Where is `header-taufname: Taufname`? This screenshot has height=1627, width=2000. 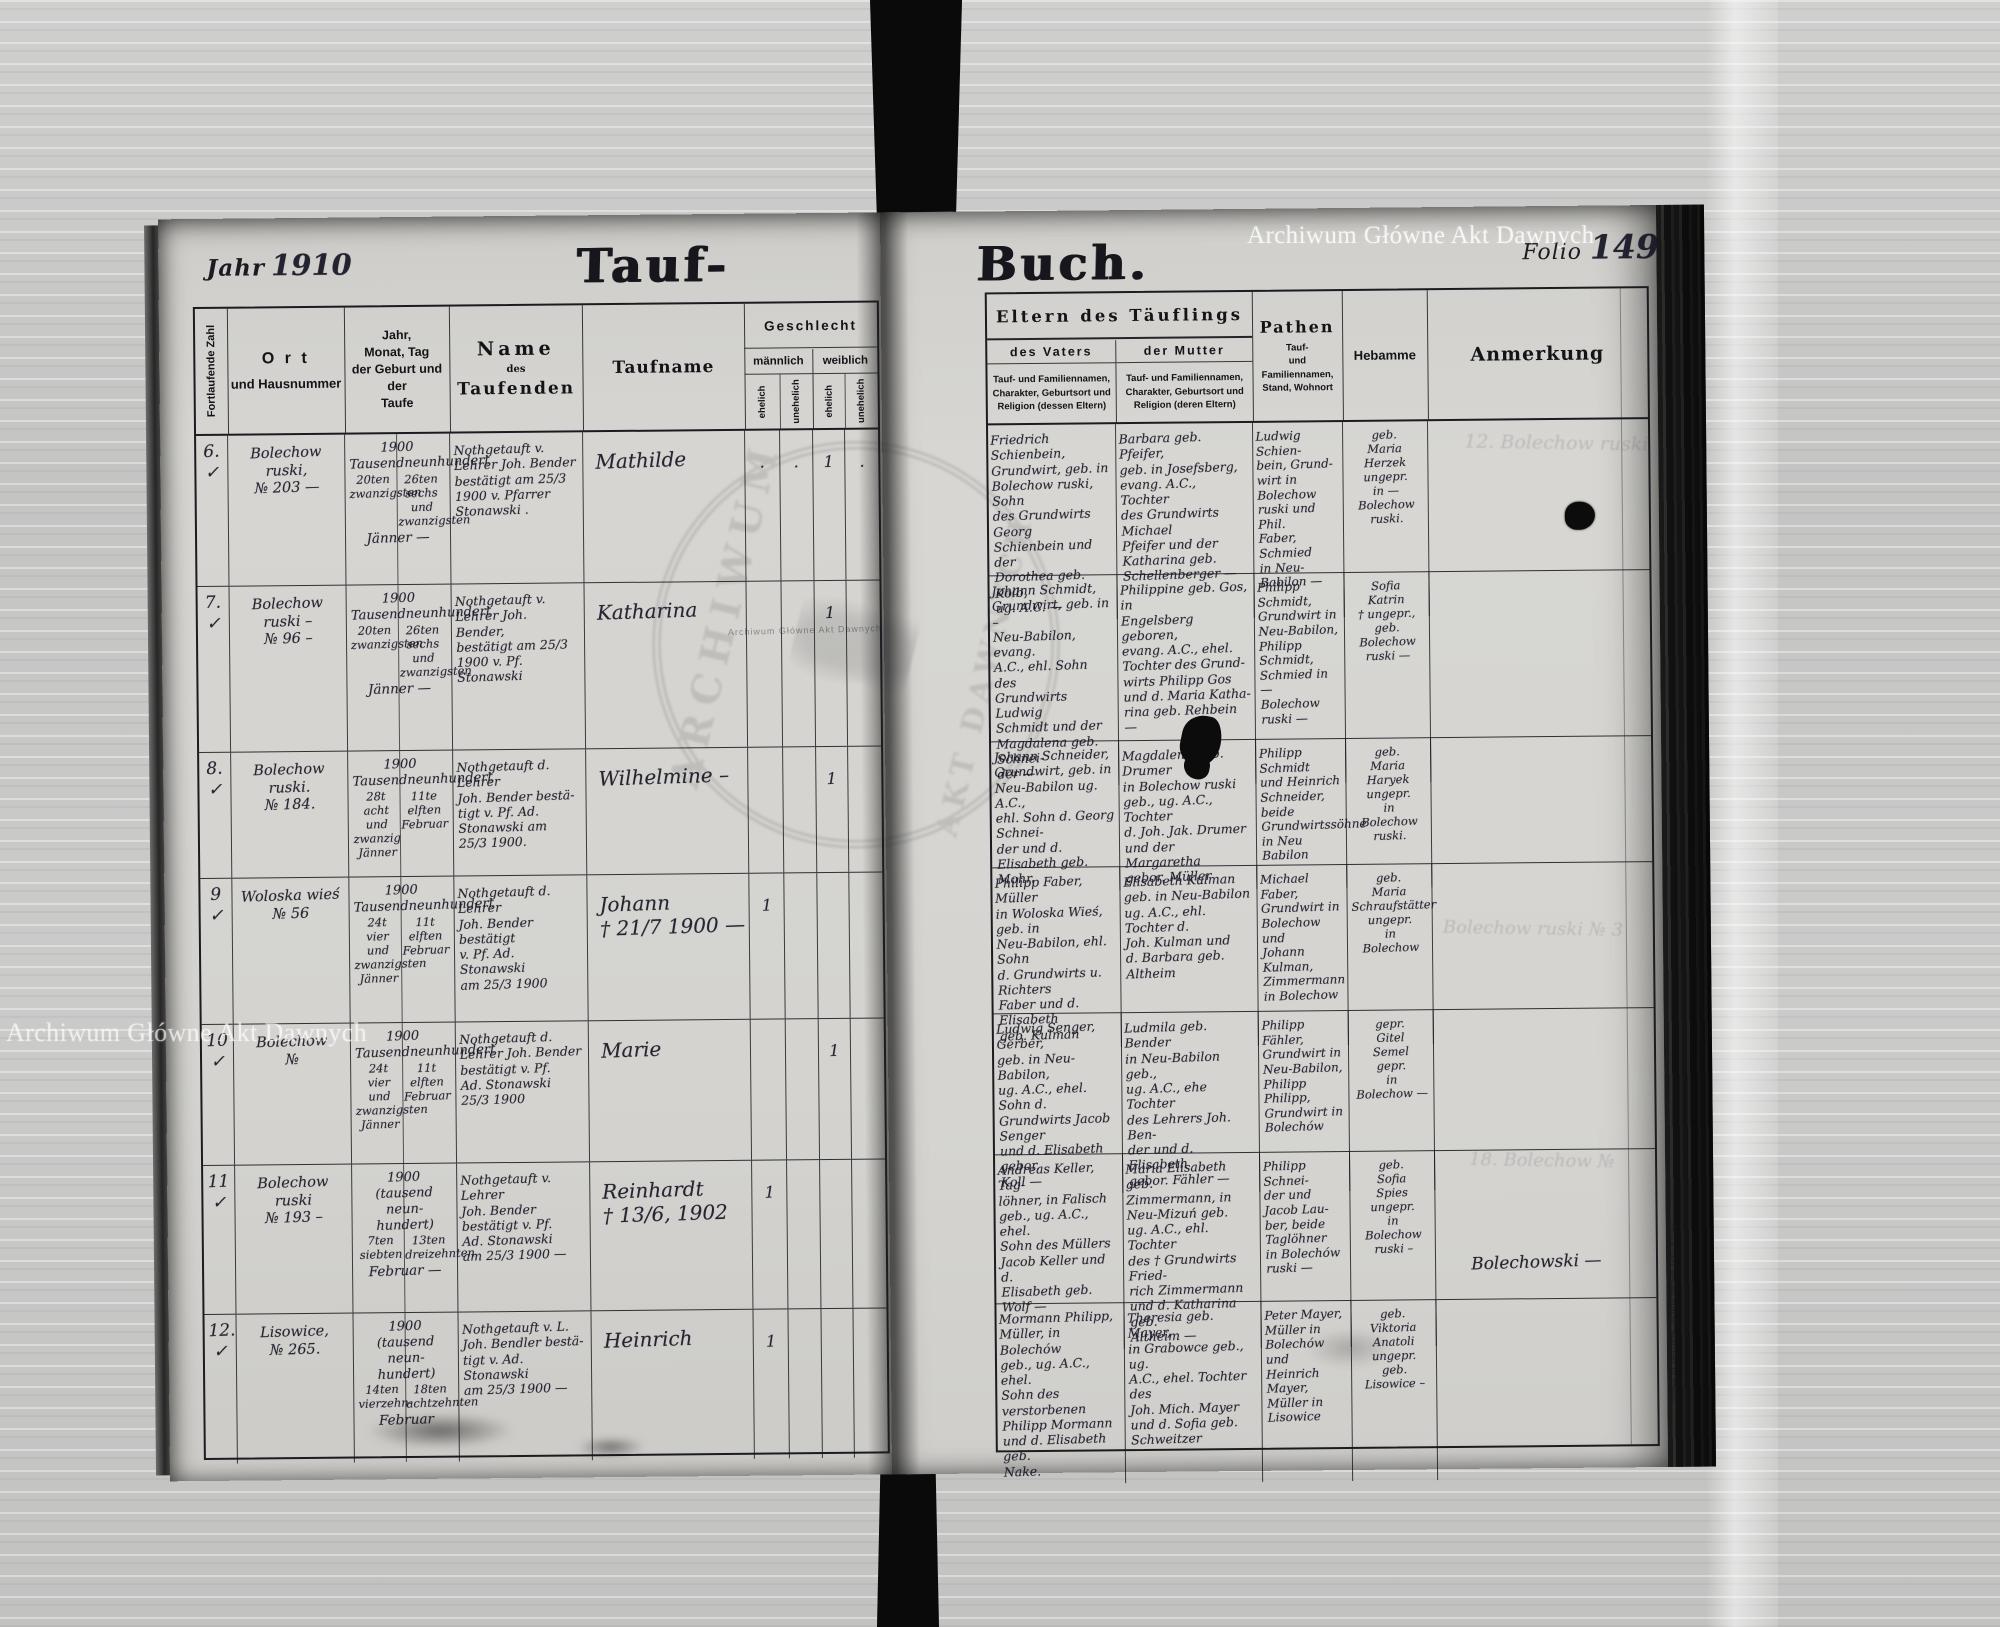 header-taufname: Taufname is located at coordinates (663, 367).